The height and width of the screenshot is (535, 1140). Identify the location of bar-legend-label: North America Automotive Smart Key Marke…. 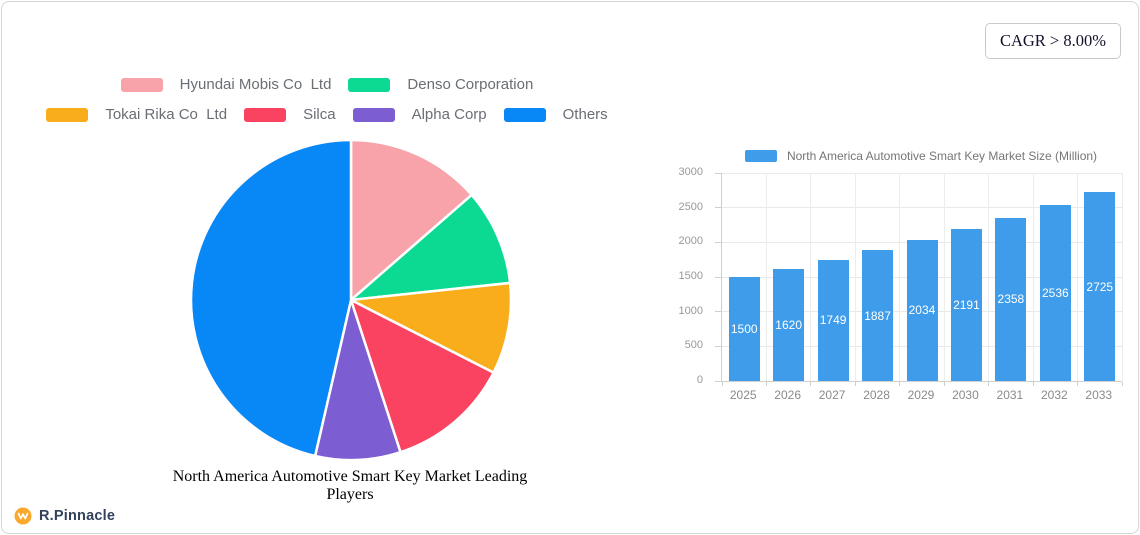
(942, 156).